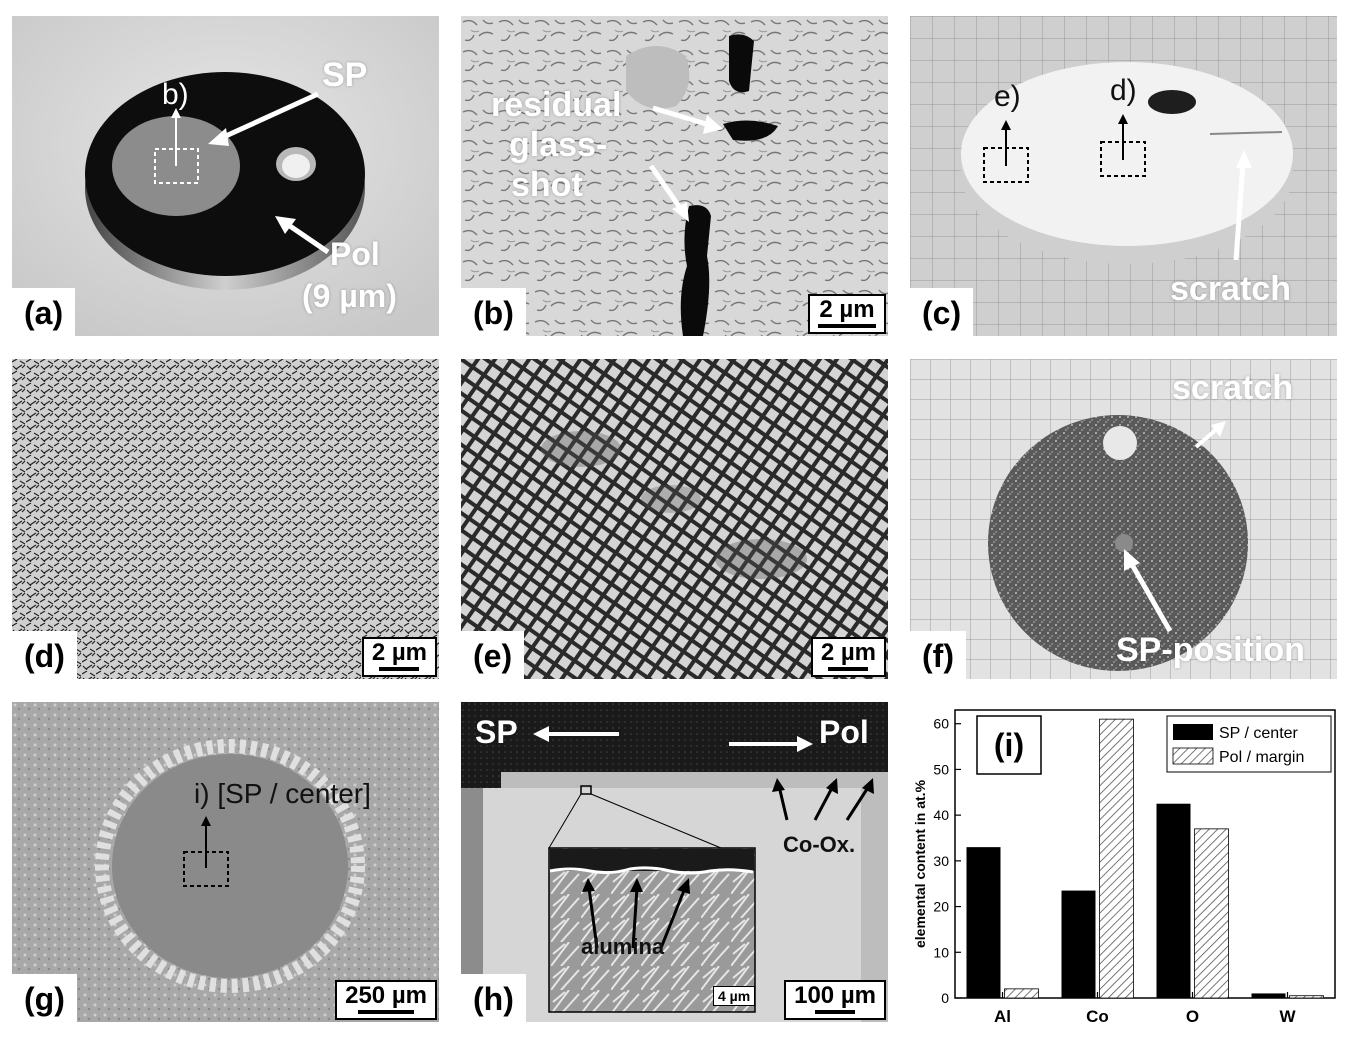 The width and height of the screenshot is (1362, 1048). I want to click on panel-g: i) [SP / center] 250 µm (g), so click(225, 862).